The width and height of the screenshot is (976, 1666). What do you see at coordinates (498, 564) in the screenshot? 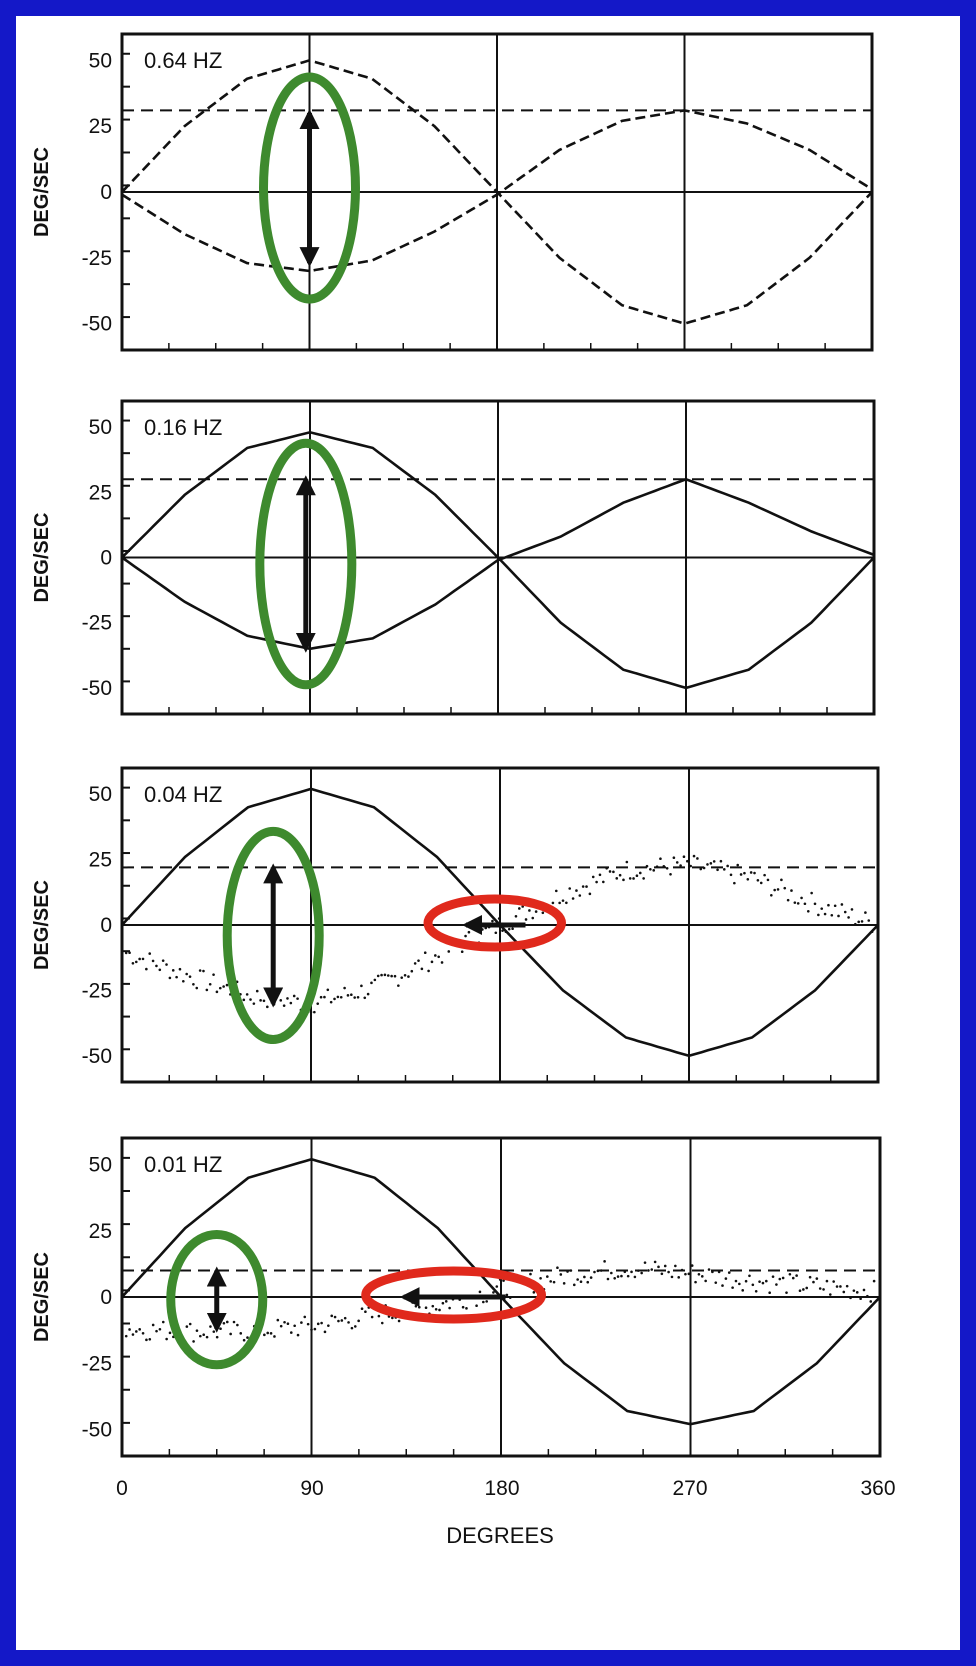
I see `response-curve` at bounding box center [498, 564].